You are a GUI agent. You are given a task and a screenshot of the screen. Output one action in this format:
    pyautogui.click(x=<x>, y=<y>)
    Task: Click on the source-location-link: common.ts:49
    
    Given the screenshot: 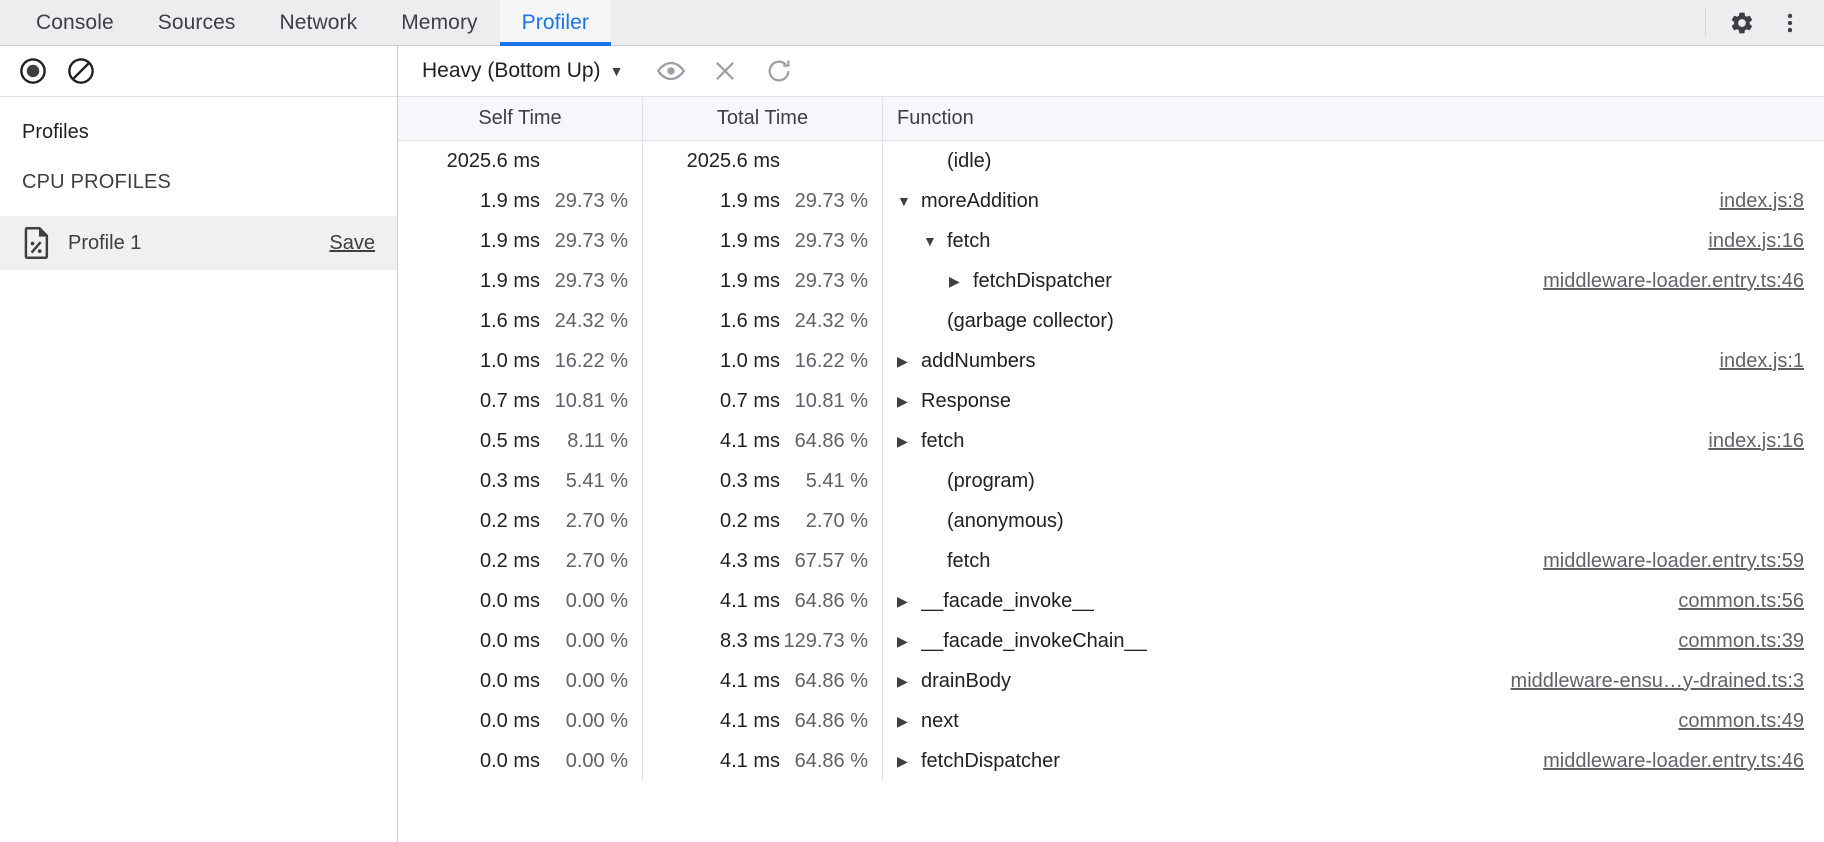 What is the action you would take?
    pyautogui.click(x=1741, y=720)
    